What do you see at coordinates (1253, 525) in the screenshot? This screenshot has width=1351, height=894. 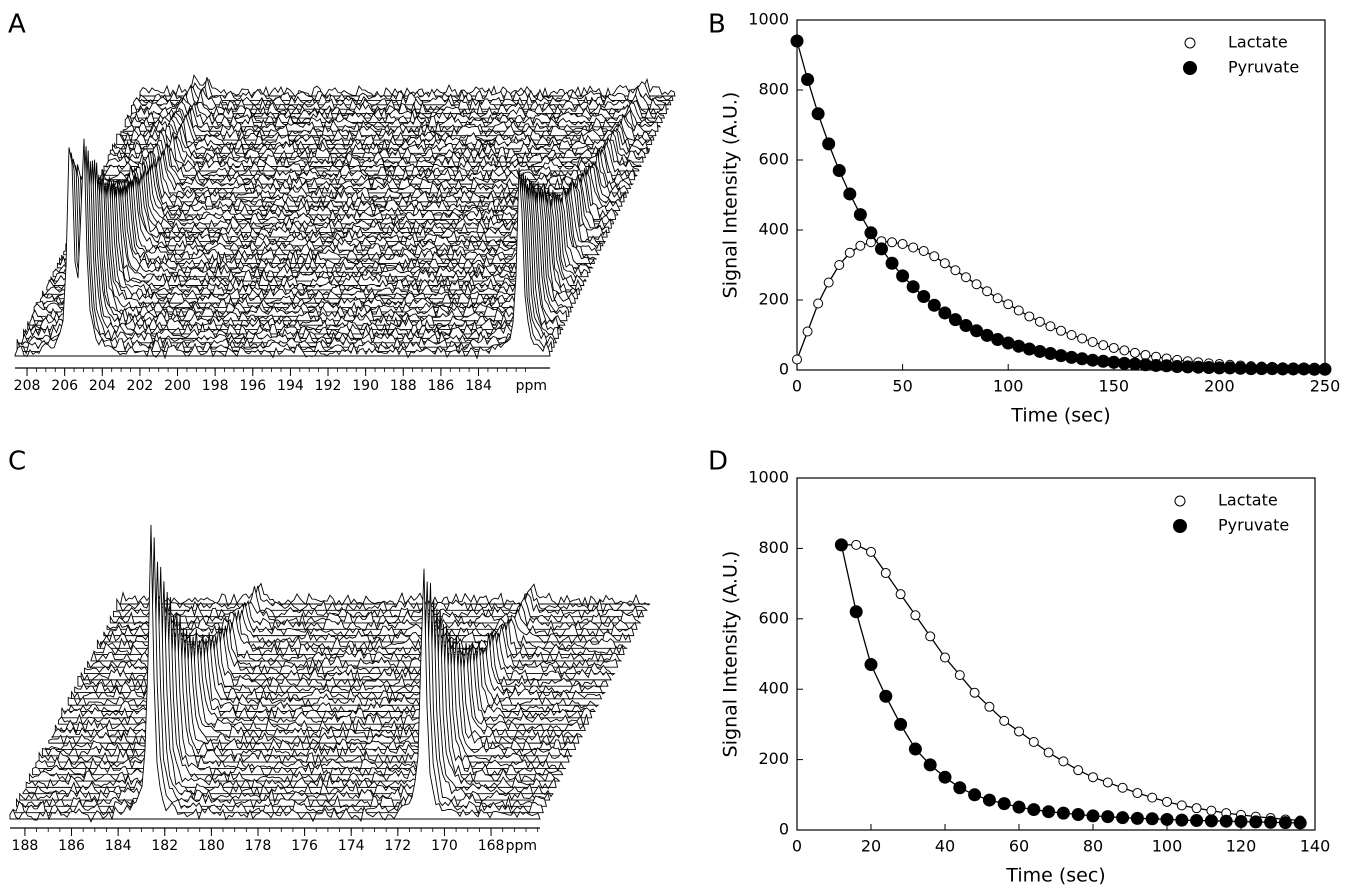 I see `legend-label: Pyruvate` at bounding box center [1253, 525].